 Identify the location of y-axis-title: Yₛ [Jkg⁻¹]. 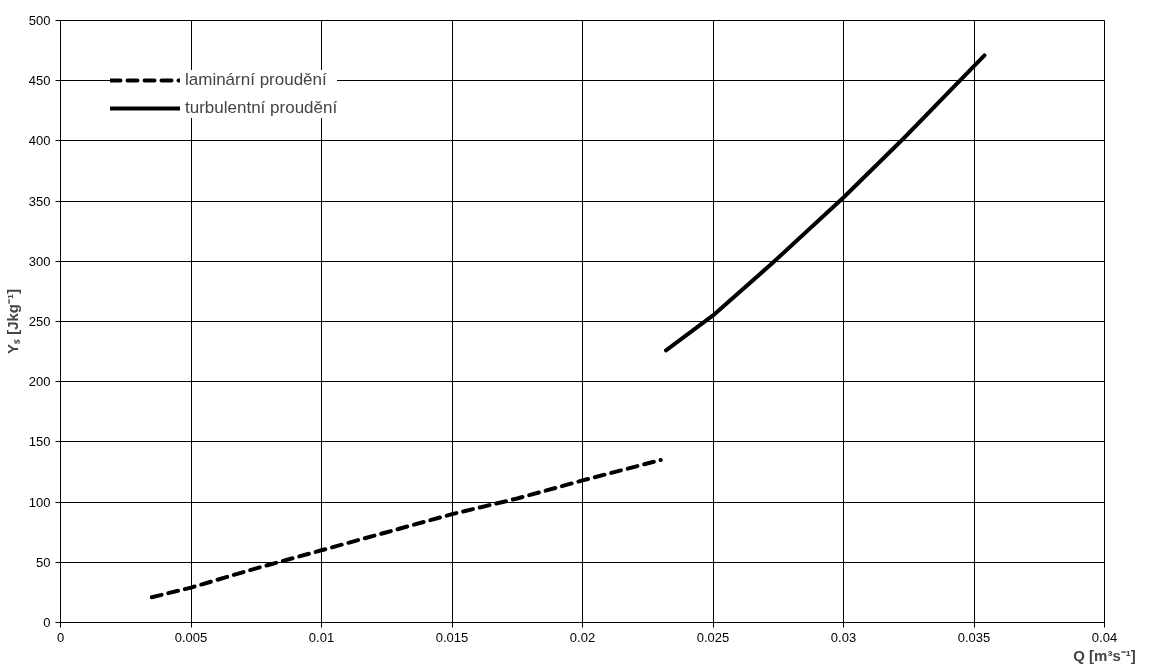
(12, 321).